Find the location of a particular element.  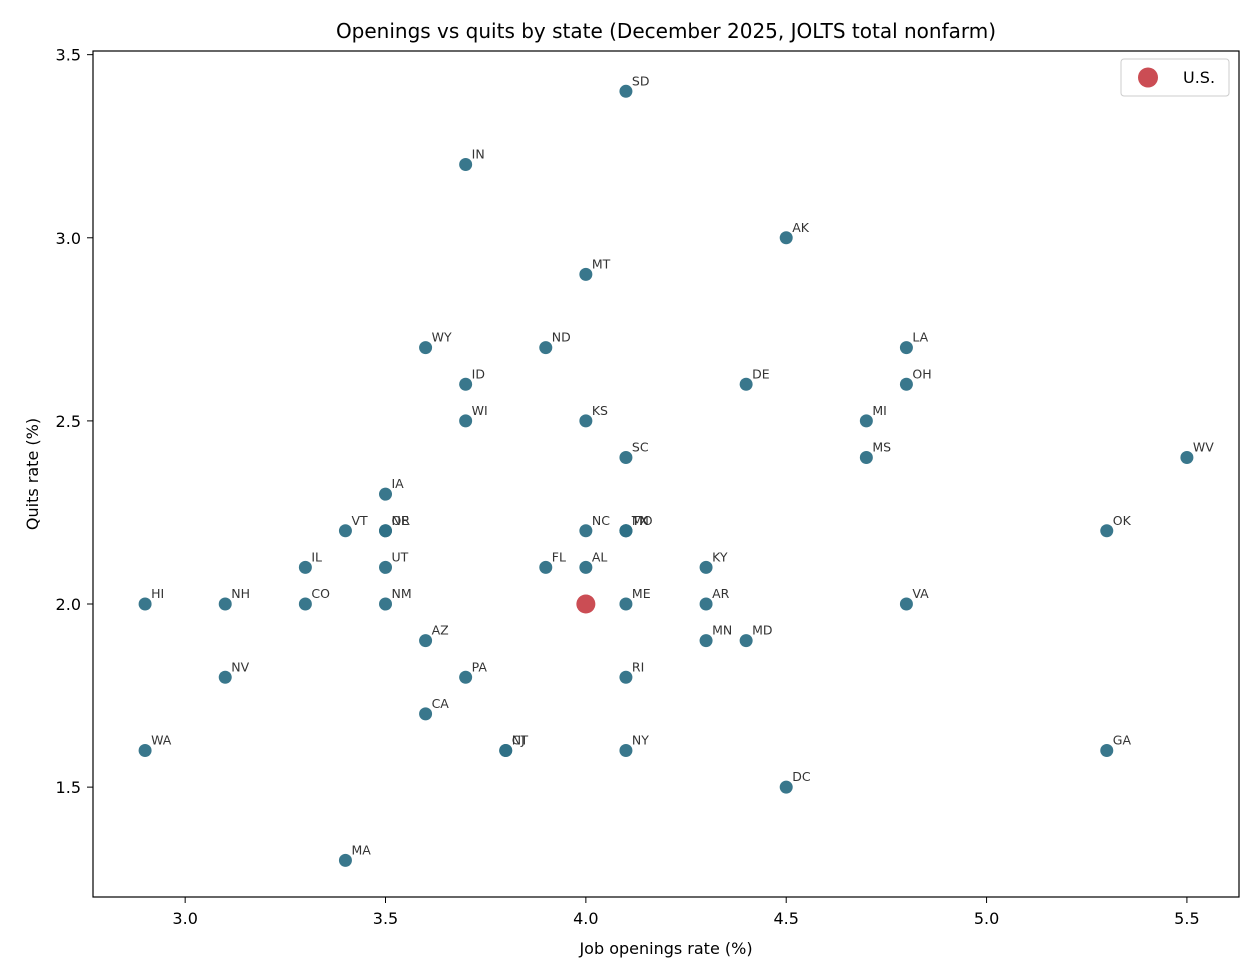

y-axis: 1.5 2.0 2.5 3.0 3.5 is located at coordinates (74, 421).